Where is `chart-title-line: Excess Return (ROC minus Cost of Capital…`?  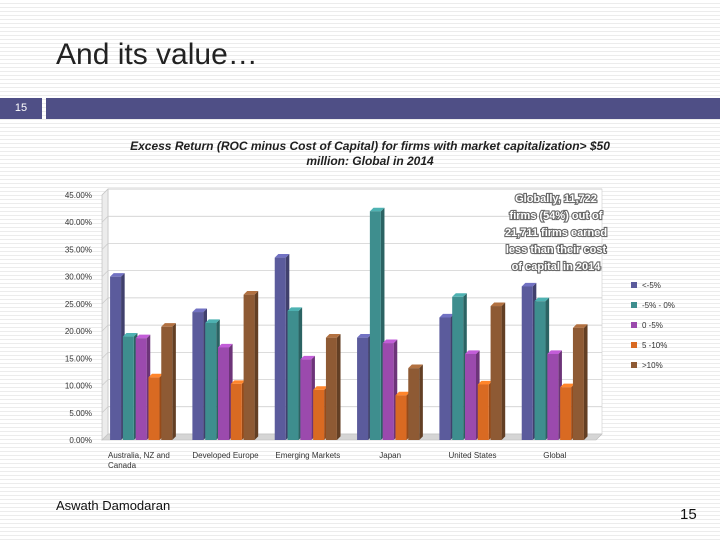
chart-title-line: Excess Return (ROC minus Cost of Capital… is located at coordinates (370, 146).